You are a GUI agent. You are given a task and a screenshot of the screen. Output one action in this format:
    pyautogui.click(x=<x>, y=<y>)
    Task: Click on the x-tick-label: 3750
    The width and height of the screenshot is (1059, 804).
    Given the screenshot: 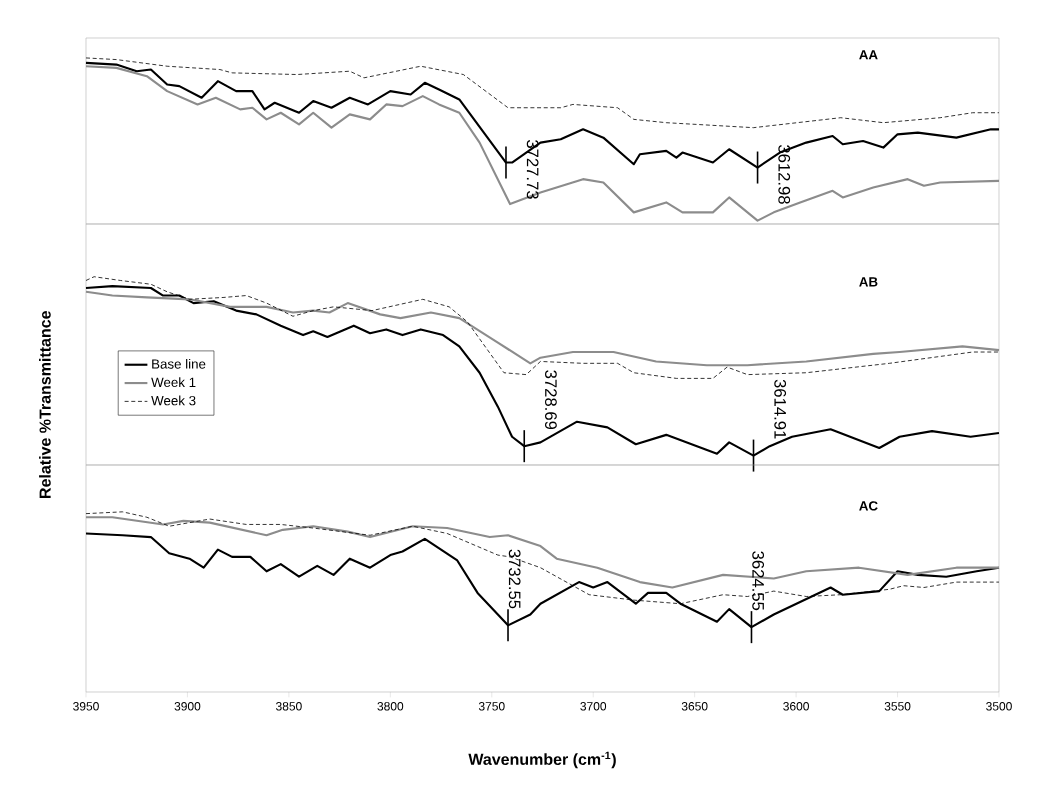 What is the action you would take?
    pyautogui.click(x=491, y=706)
    